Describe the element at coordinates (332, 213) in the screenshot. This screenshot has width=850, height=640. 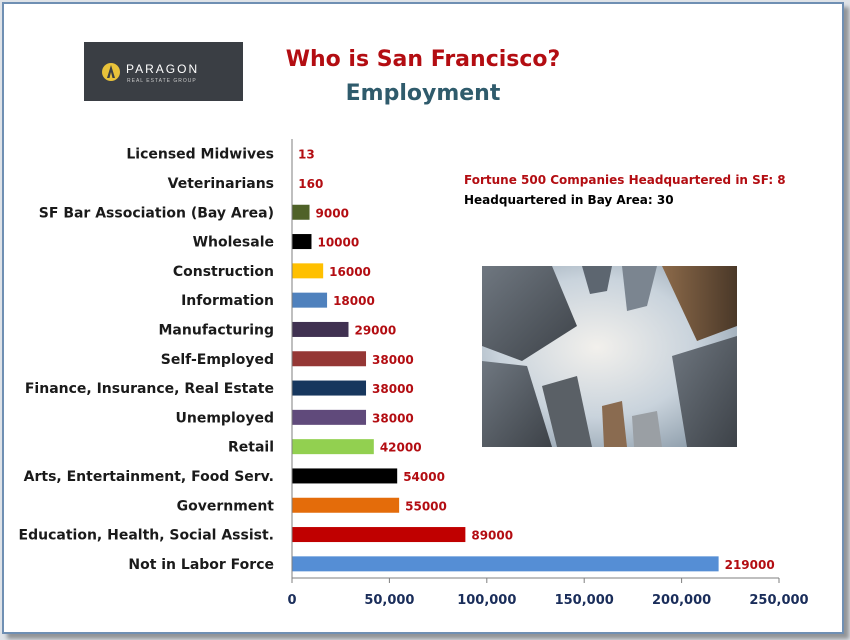
I see `value-label: 9000` at that location.